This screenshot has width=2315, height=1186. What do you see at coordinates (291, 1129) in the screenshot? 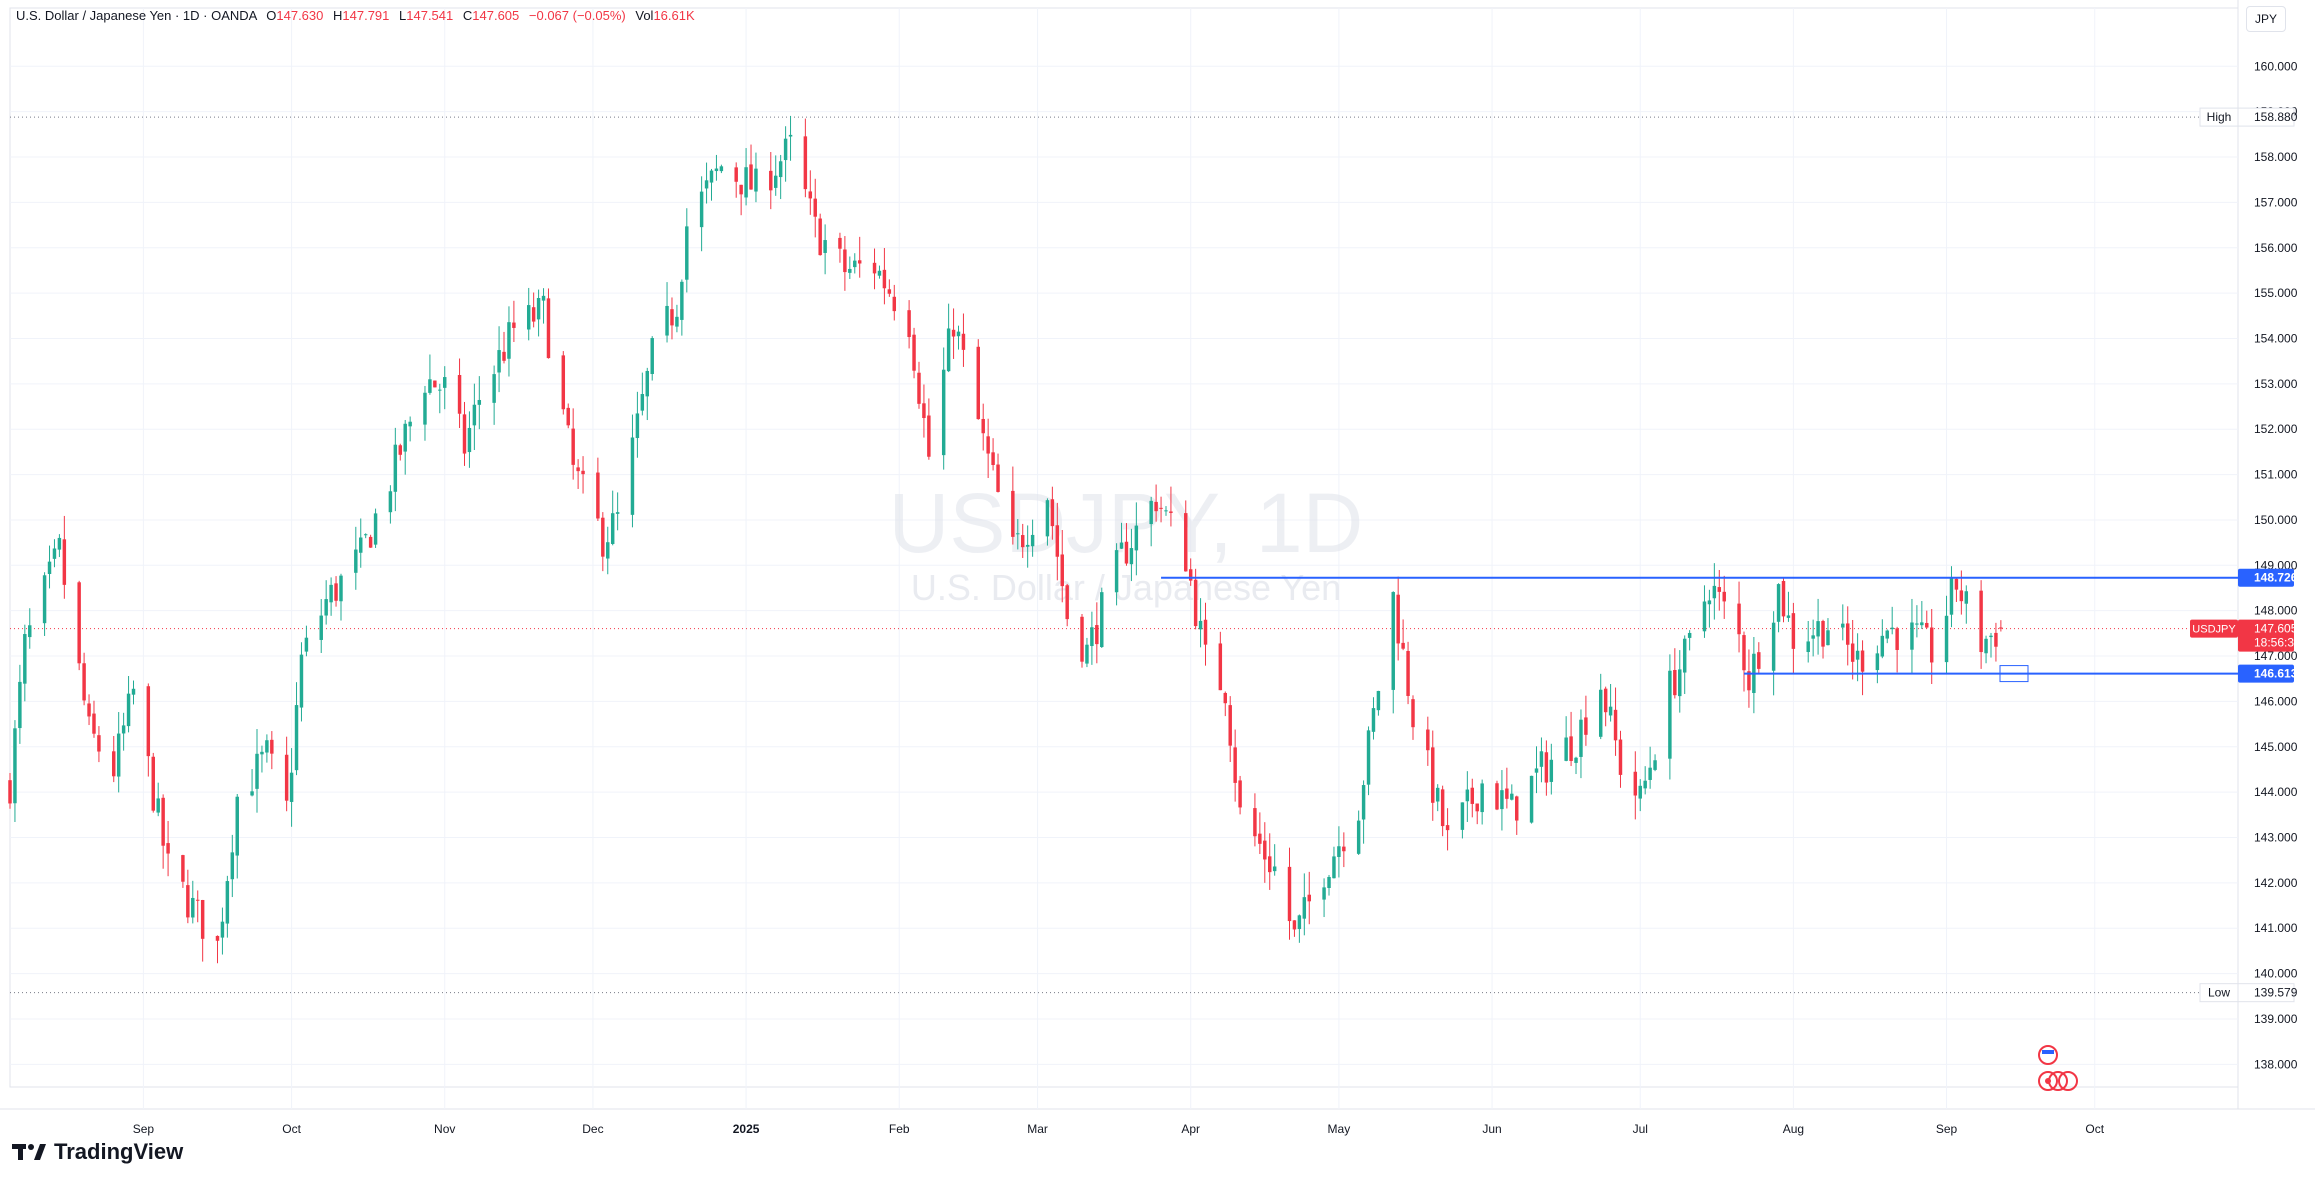
I see `x-tick-label: Oct` at bounding box center [291, 1129].